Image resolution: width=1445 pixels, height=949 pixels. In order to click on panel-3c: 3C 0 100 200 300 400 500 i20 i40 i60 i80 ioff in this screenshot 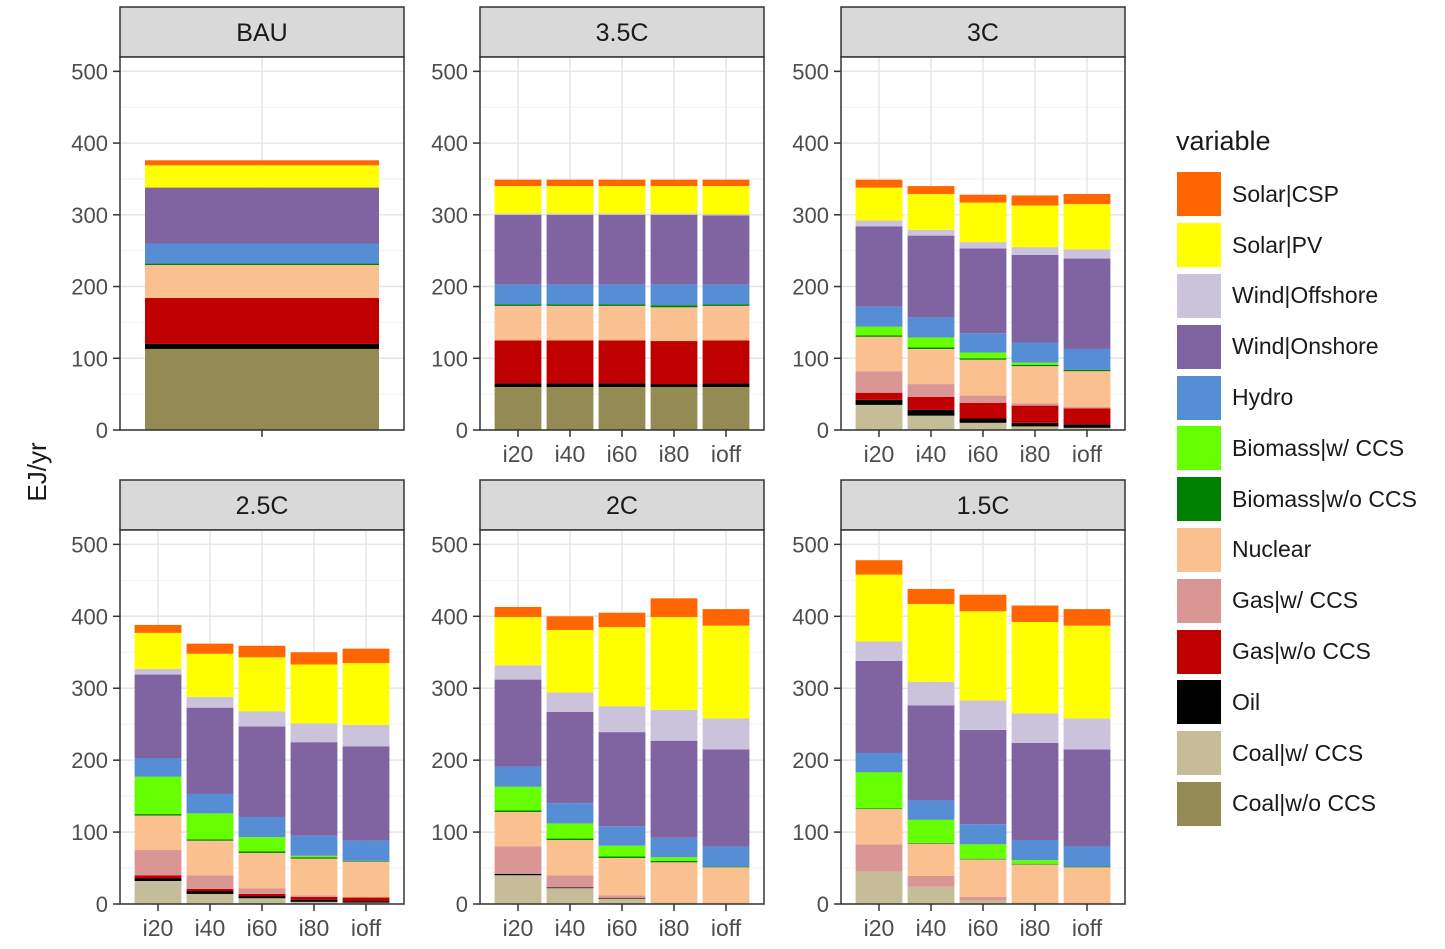, I will do `click(959, 236)`.